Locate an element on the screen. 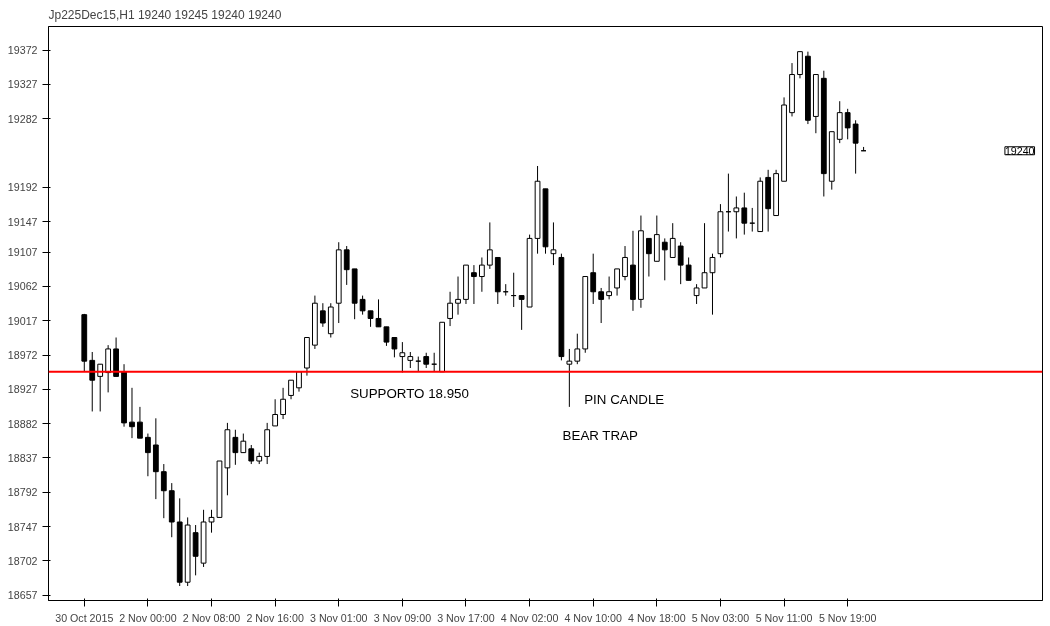 Image resolution: width=1050 pixels, height=626 pixels. y-tick-label: 18882 is located at coordinates (22, 423).